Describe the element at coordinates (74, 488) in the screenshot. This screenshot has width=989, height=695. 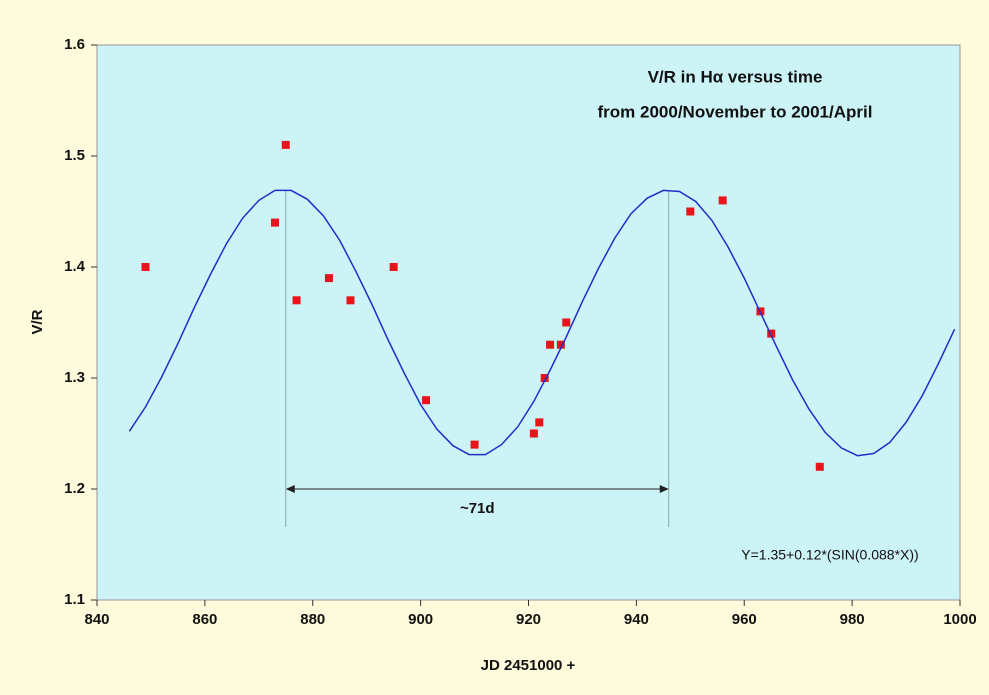
I see `y-tick-label: 1.2` at that location.